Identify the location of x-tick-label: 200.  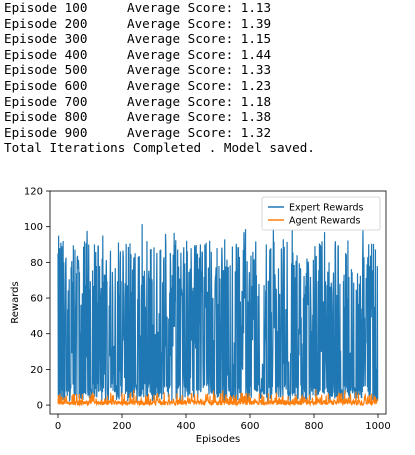
(121, 426).